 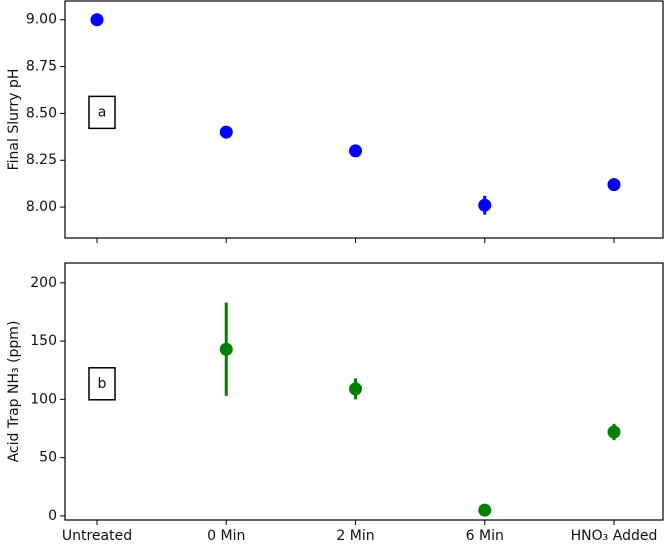 What do you see at coordinates (48, 458) in the screenshot?
I see `y-tick-label: 50` at bounding box center [48, 458].